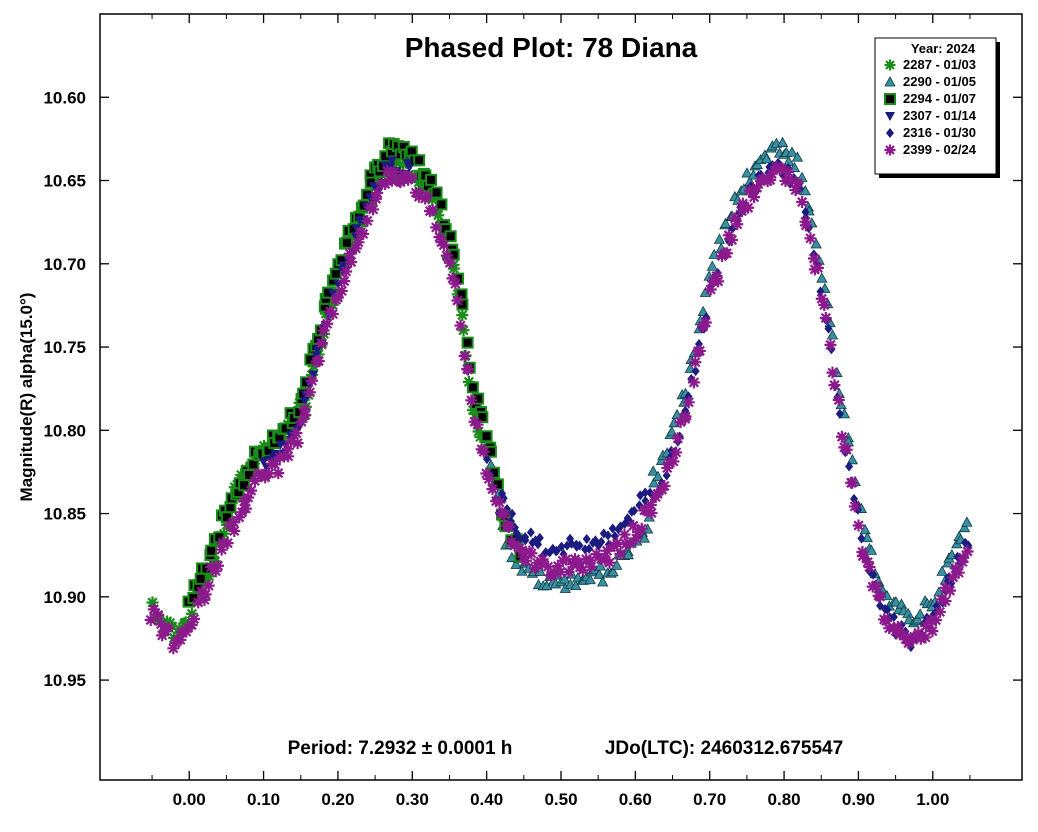 Image resolution: width=1038 pixels, height=832 pixels. Describe the element at coordinates (412, 799) in the screenshot. I see `x-tick-label: 0.30` at that location.